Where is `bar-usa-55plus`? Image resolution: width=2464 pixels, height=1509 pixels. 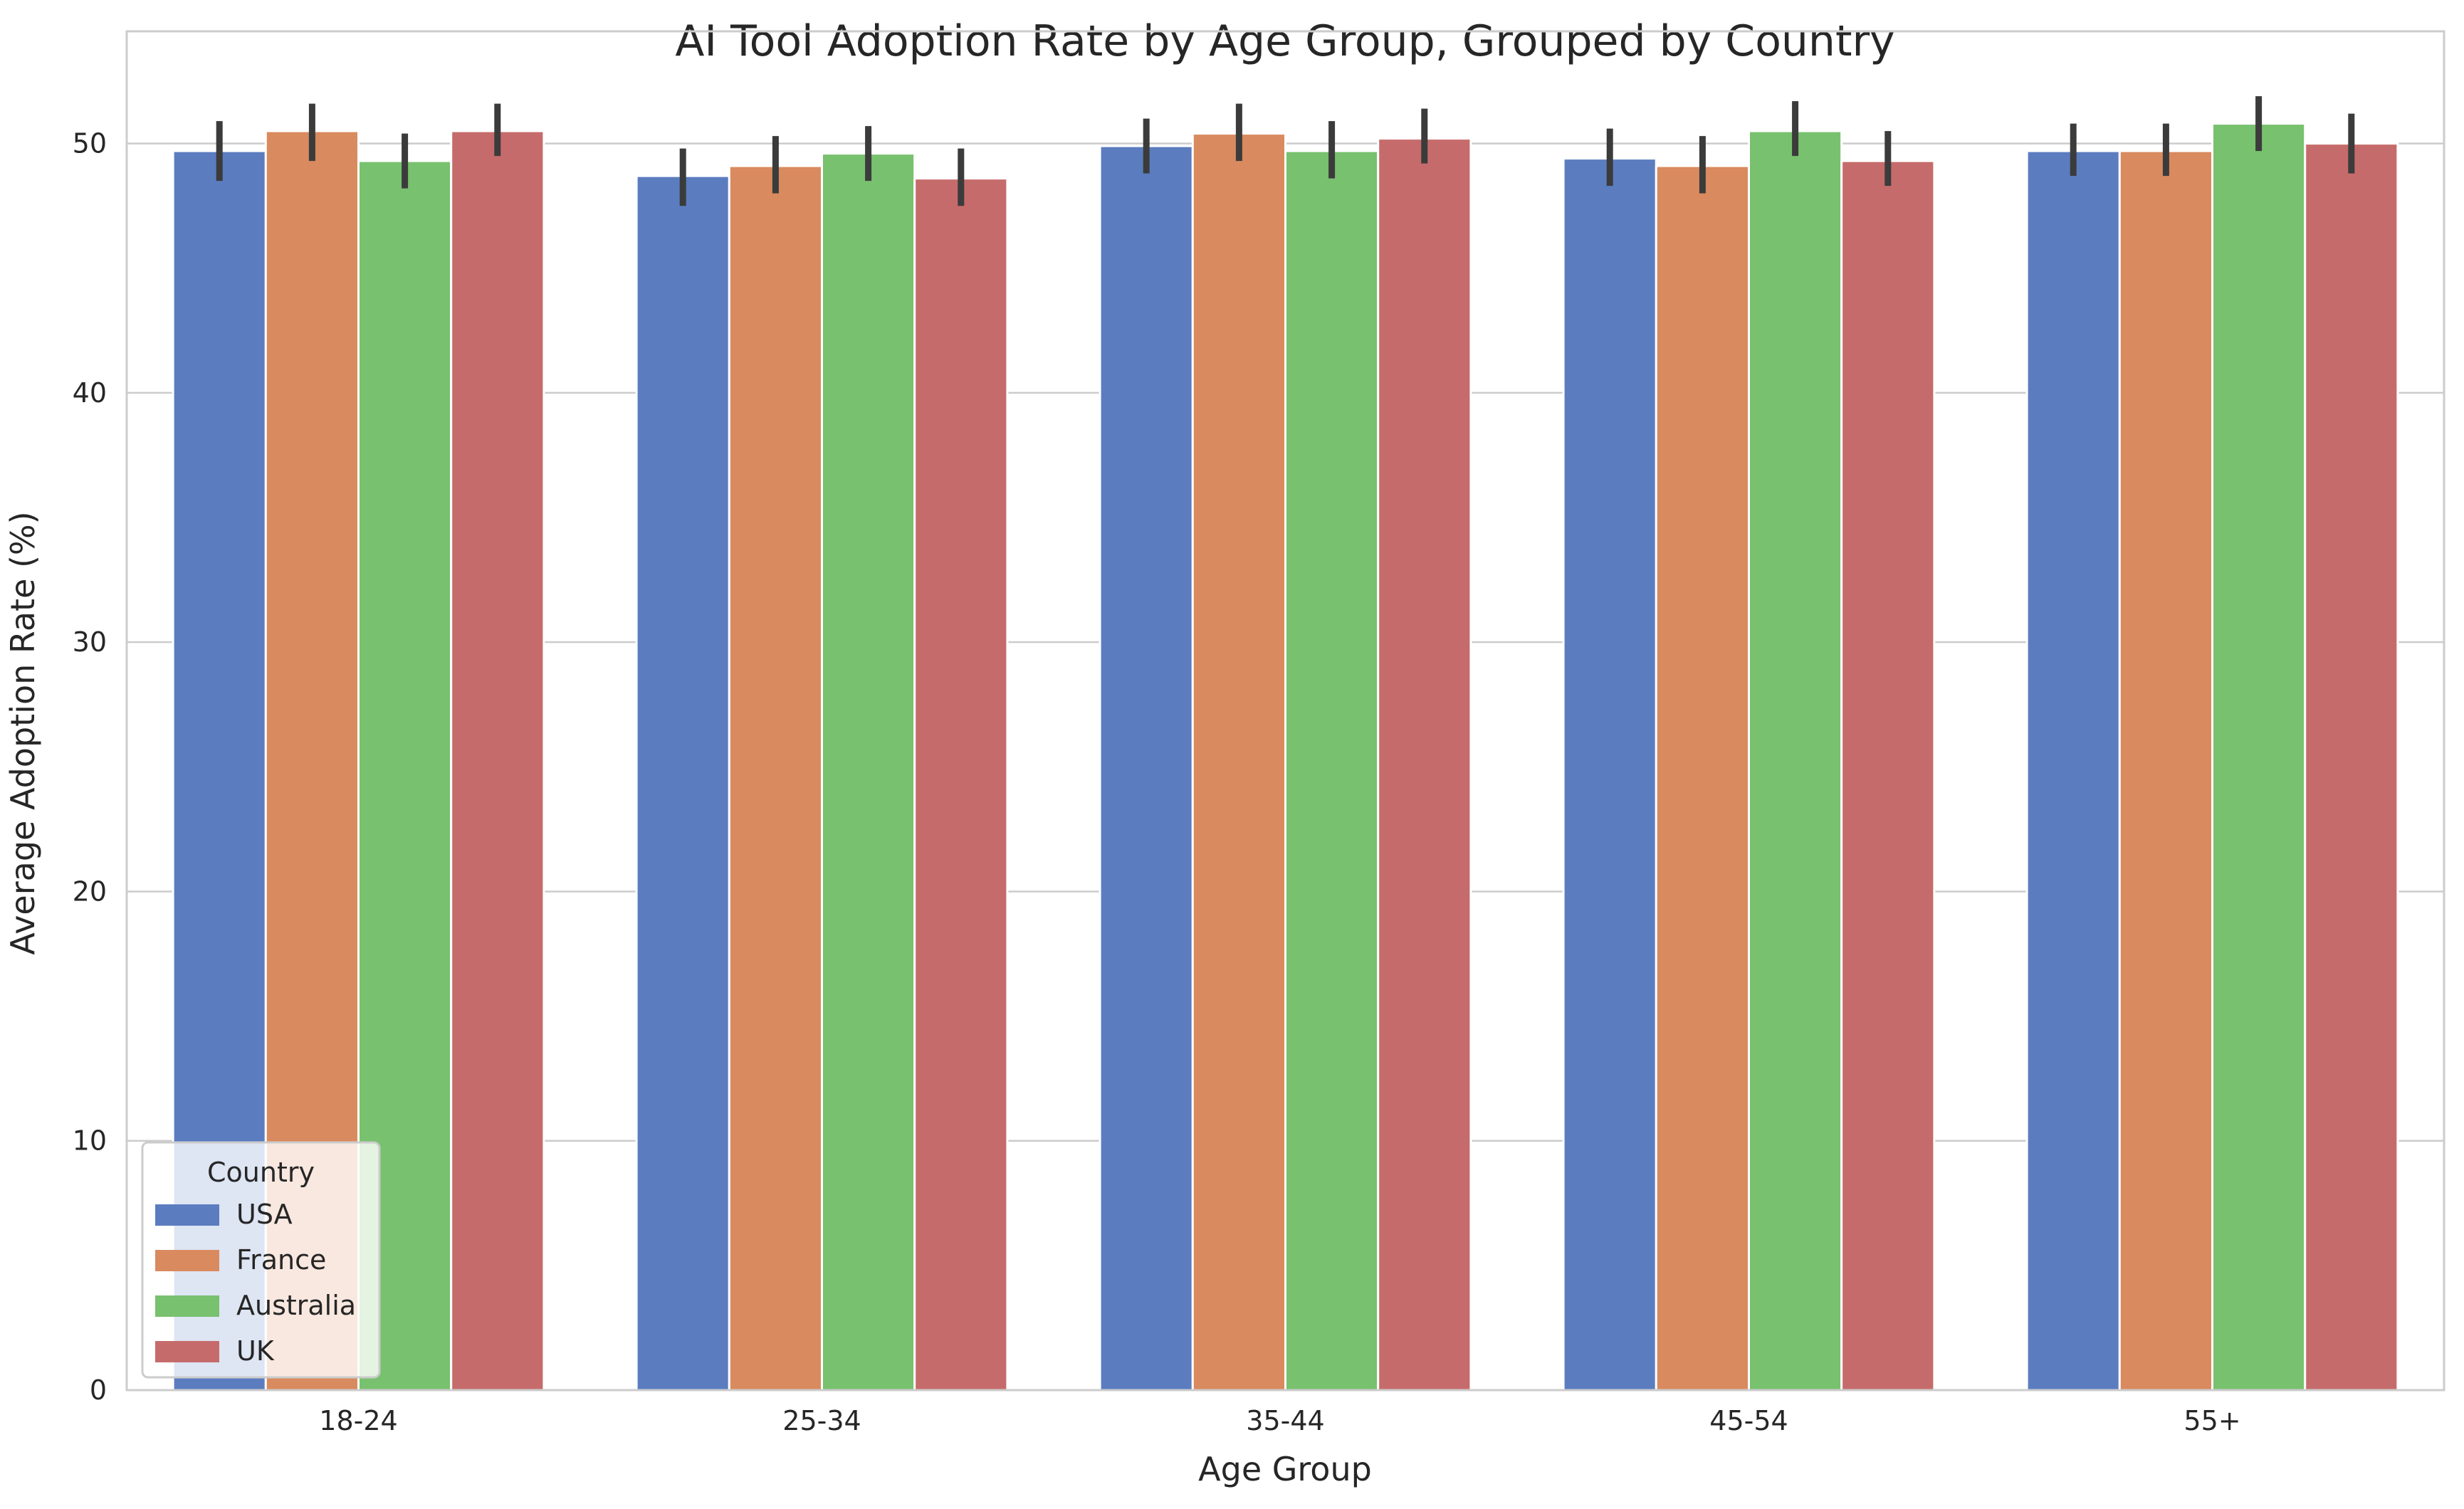 bar-usa-55plus is located at coordinates (2073, 770).